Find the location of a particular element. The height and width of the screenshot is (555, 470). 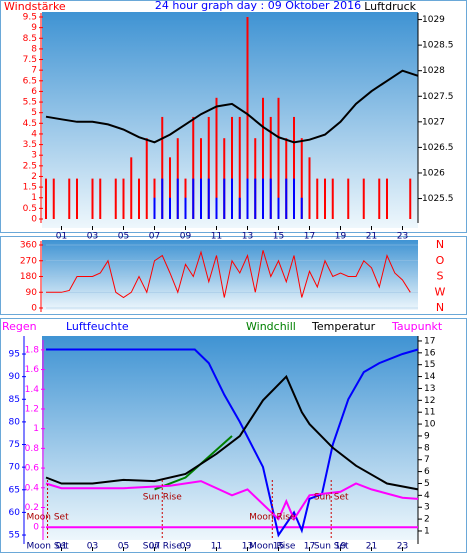

y2-axis-title: Luftdruck is located at coordinates (390, 6).